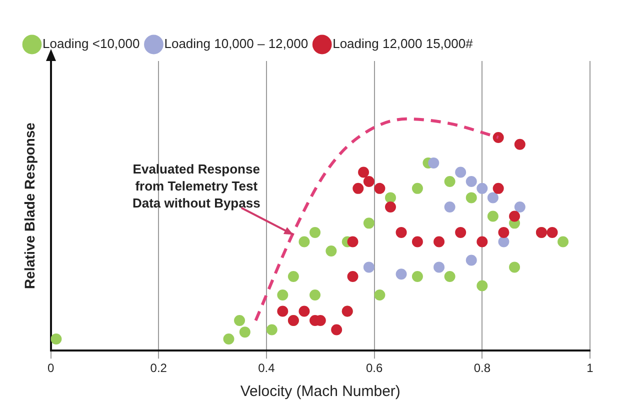  What do you see at coordinates (50, 368) in the screenshot?
I see `x-tick-label: 0` at bounding box center [50, 368].